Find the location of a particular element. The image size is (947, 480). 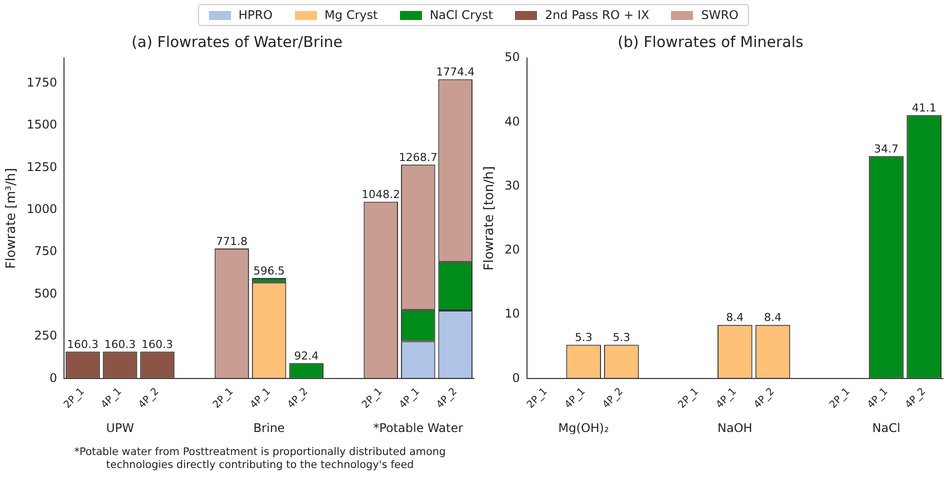

y-tick-label: 50 is located at coordinates (512, 57).